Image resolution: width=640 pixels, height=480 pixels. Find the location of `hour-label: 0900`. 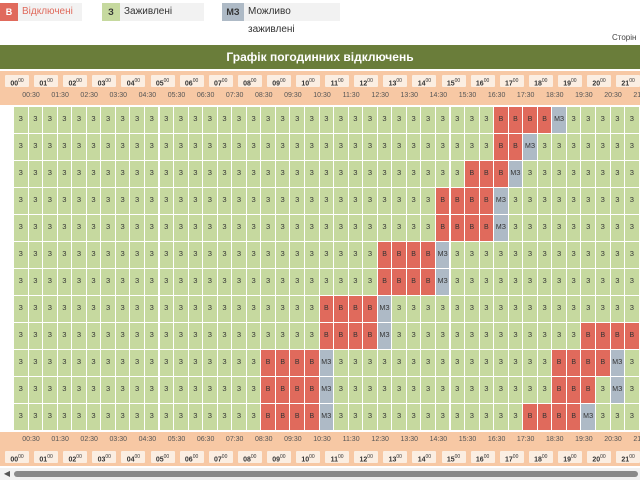

hour-label: 0900 is located at coordinates (278, 81).